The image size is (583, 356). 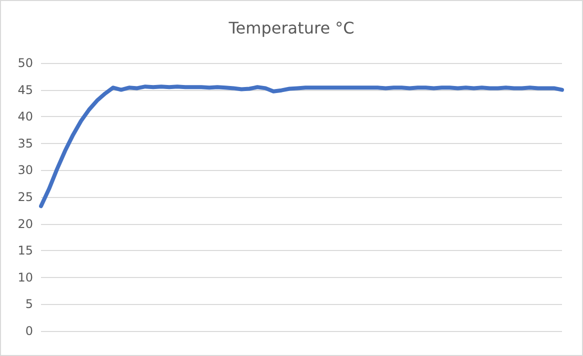 I want to click on y-tick-label: 5, so click(x=29, y=304).